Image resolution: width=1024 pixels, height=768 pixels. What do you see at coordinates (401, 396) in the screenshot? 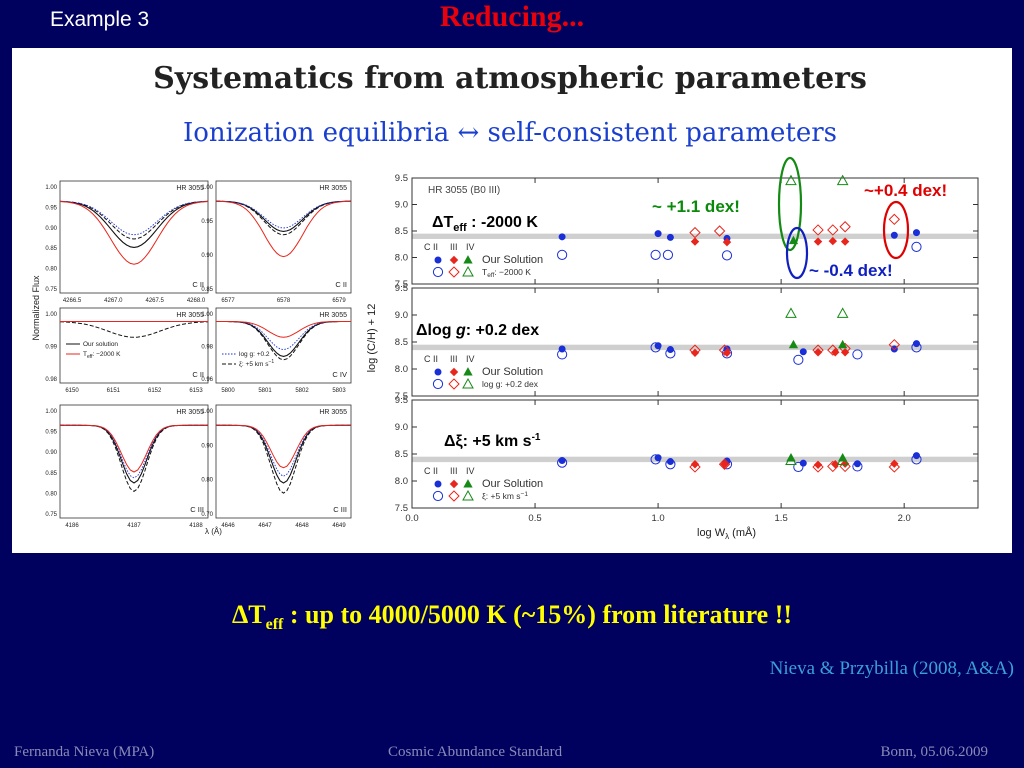
I see `y-tick-label: 7.5` at bounding box center [401, 396].